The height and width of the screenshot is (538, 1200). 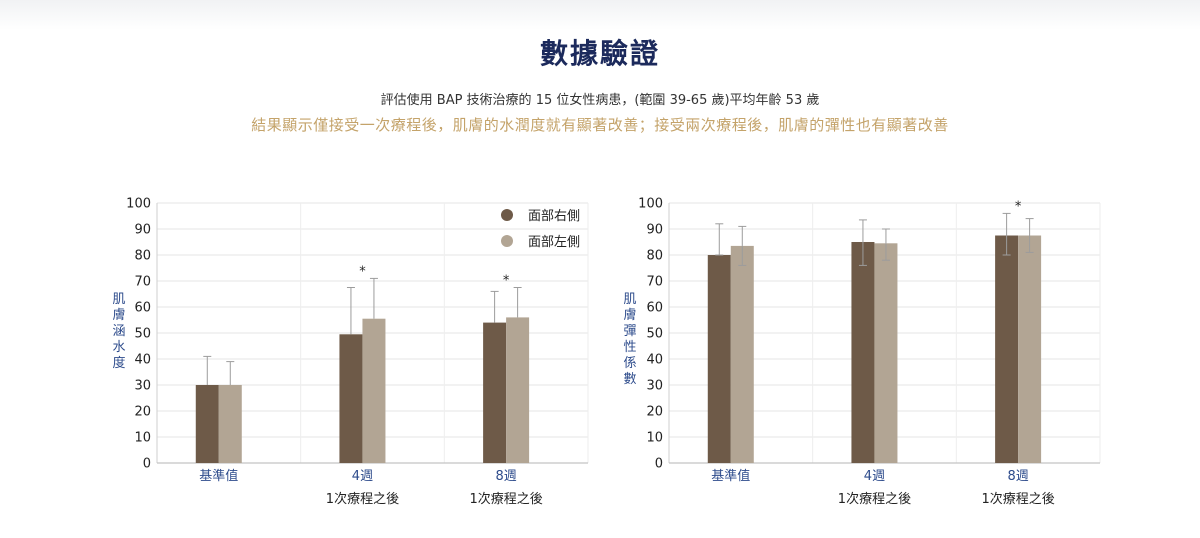 I want to click on elasticity-y-tick-label: 80, so click(x=654, y=256).